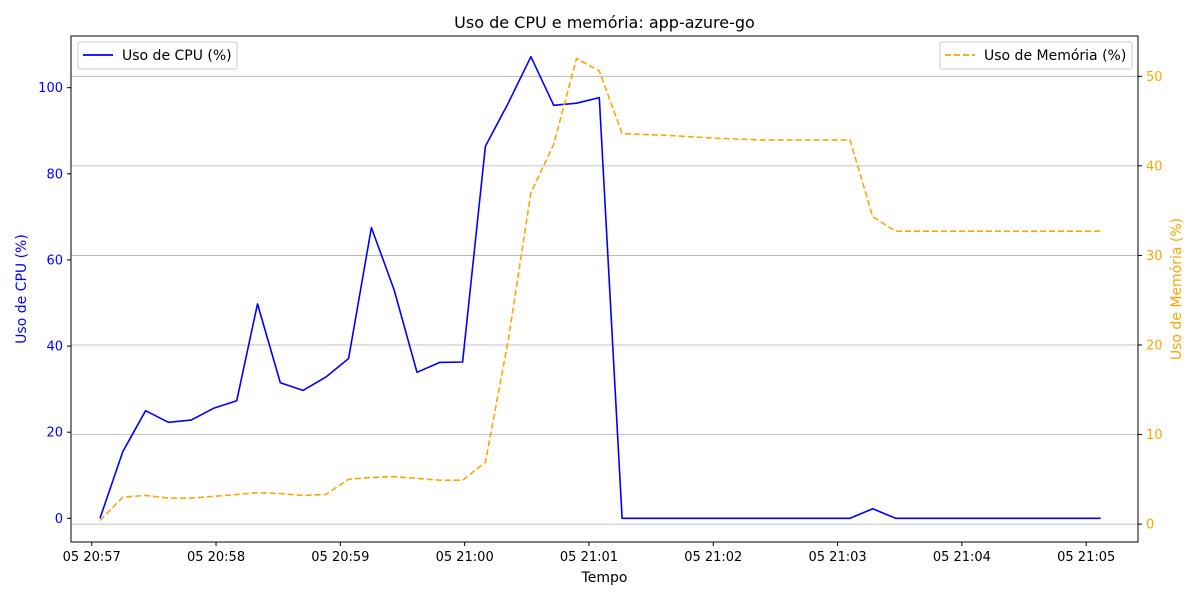 The height and width of the screenshot is (604, 1200). What do you see at coordinates (54, 174) in the screenshot?
I see `y-left-tick-label: 80` at bounding box center [54, 174].